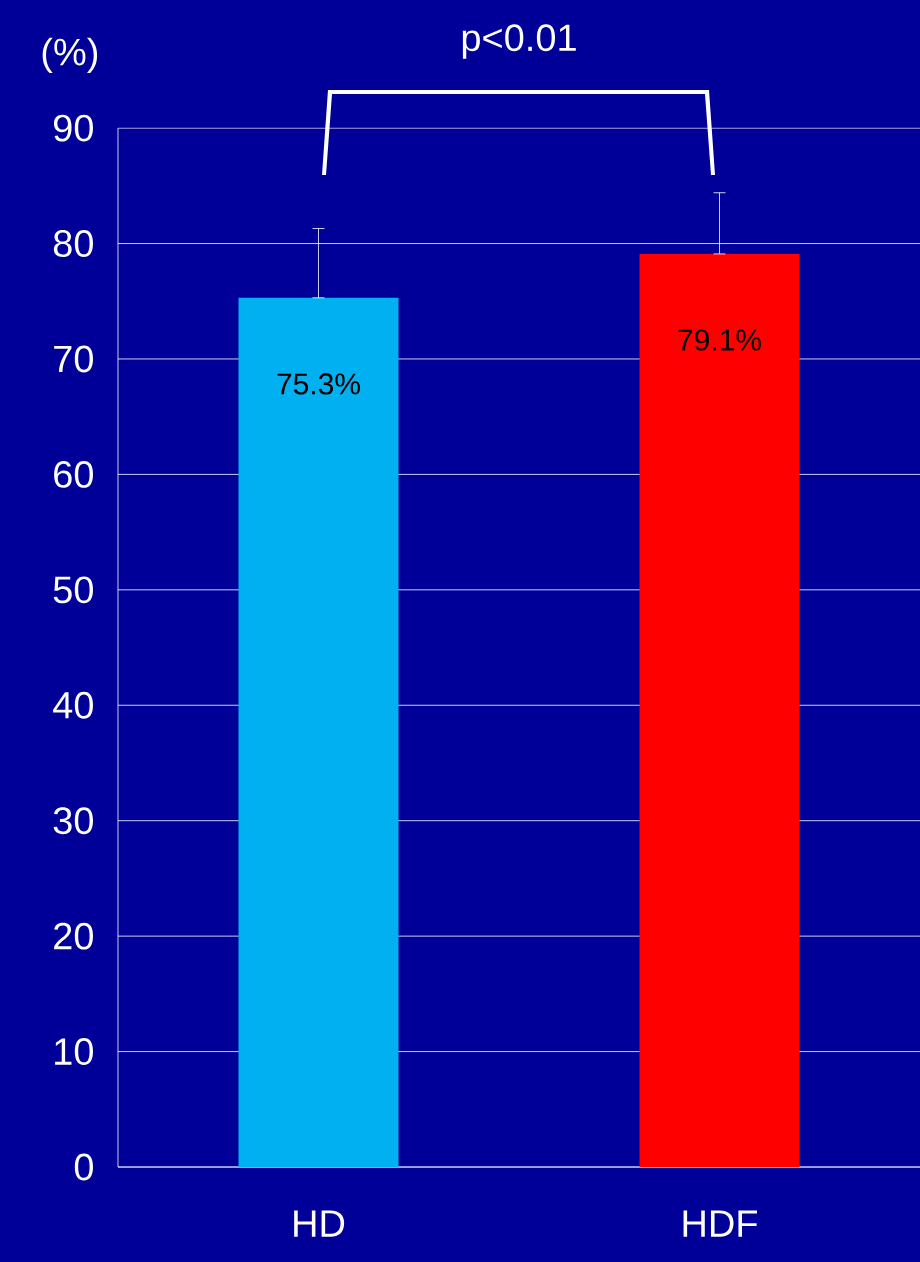 Image resolution: width=920 pixels, height=1262 pixels. What do you see at coordinates (519, 41) in the screenshot?
I see `text: p<0.01` at bounding box center [519, 41].